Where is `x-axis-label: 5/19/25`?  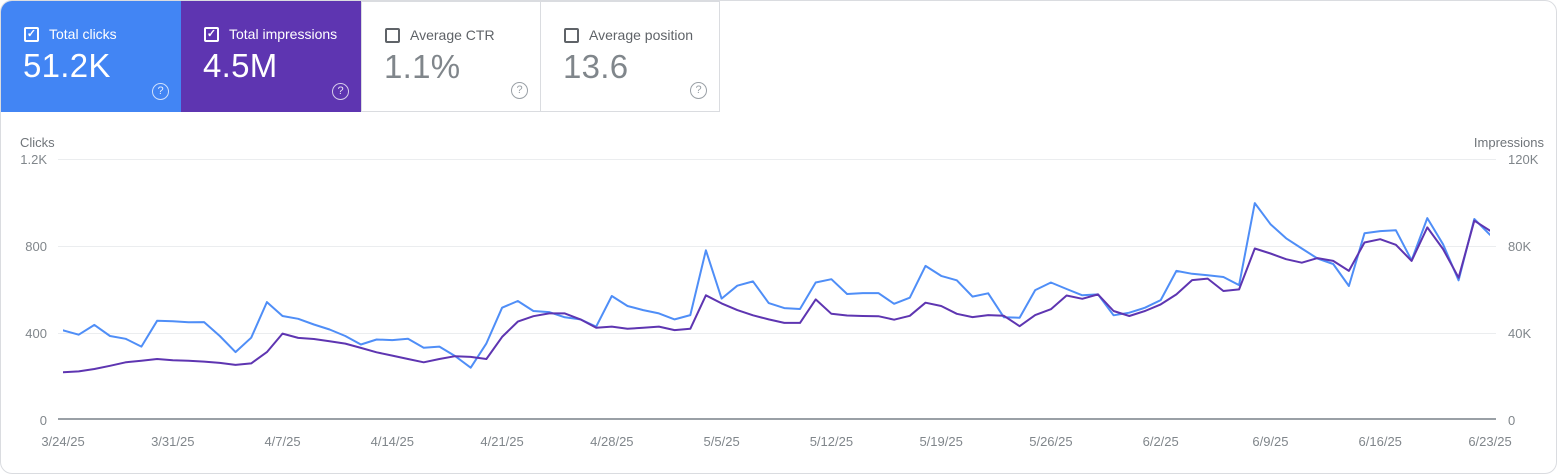
x-axis-label: 5/19/25 is located at coordinates (941, 441).